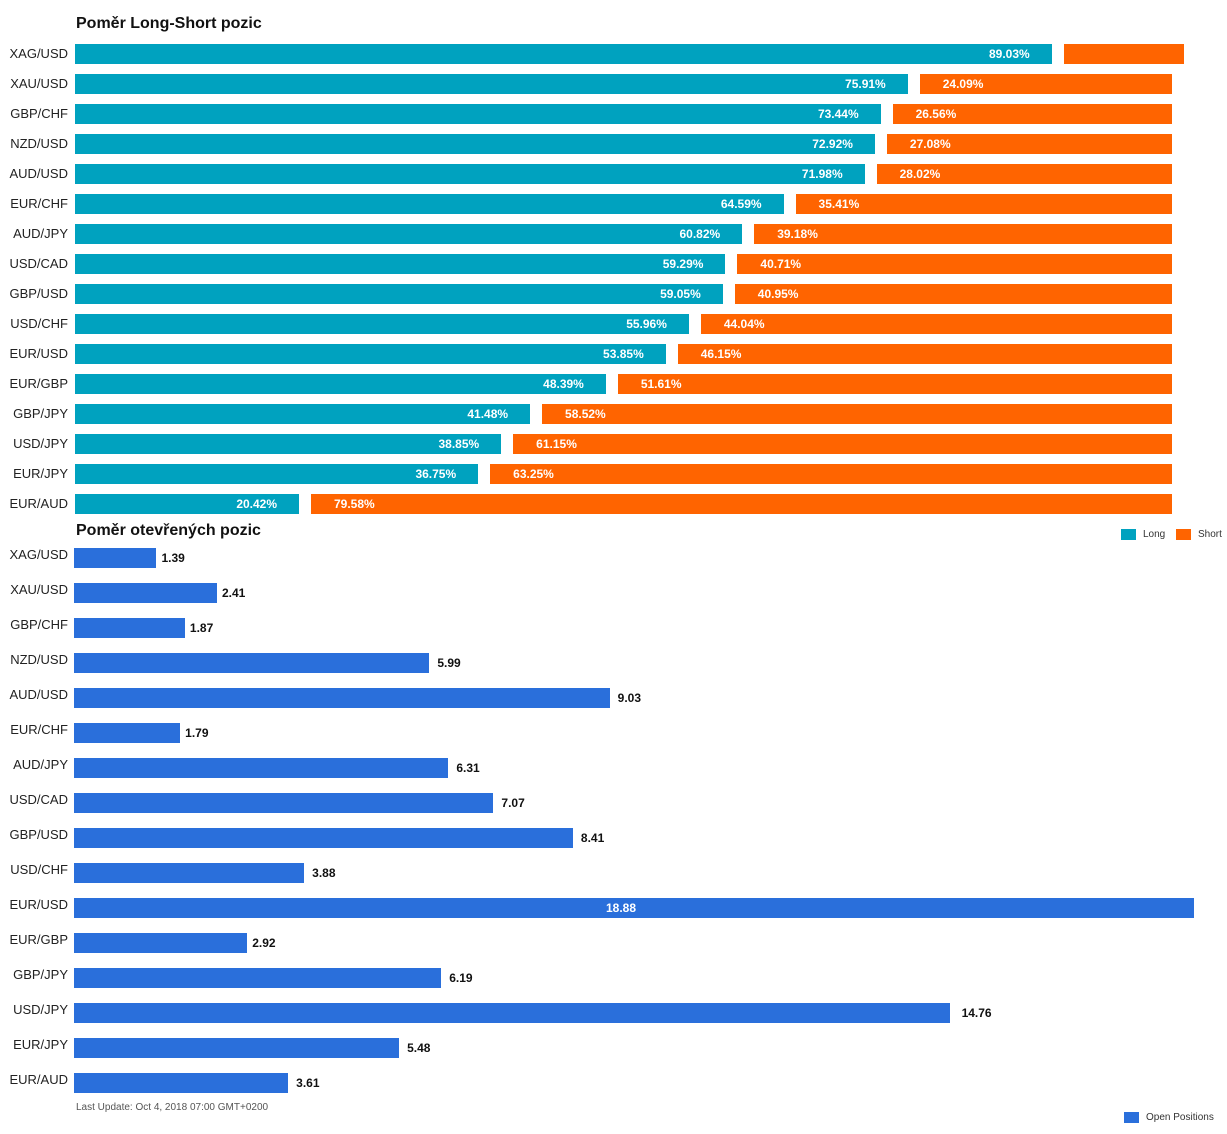 Image resolution: width=1227 pixels, height=1134 pixels. I want to click on category-label: EUR/GBP, so click(38, 939).